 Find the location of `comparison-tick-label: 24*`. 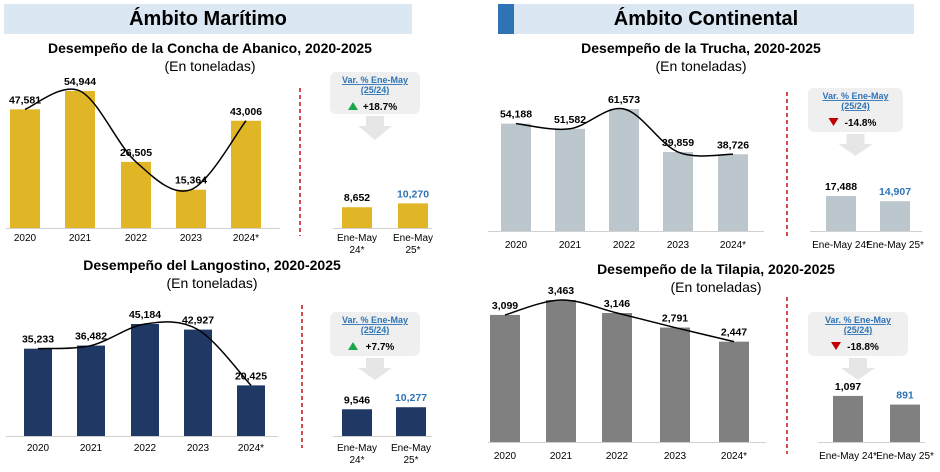

comparison-tick-label: 24* is located at coordinates (356, 250).